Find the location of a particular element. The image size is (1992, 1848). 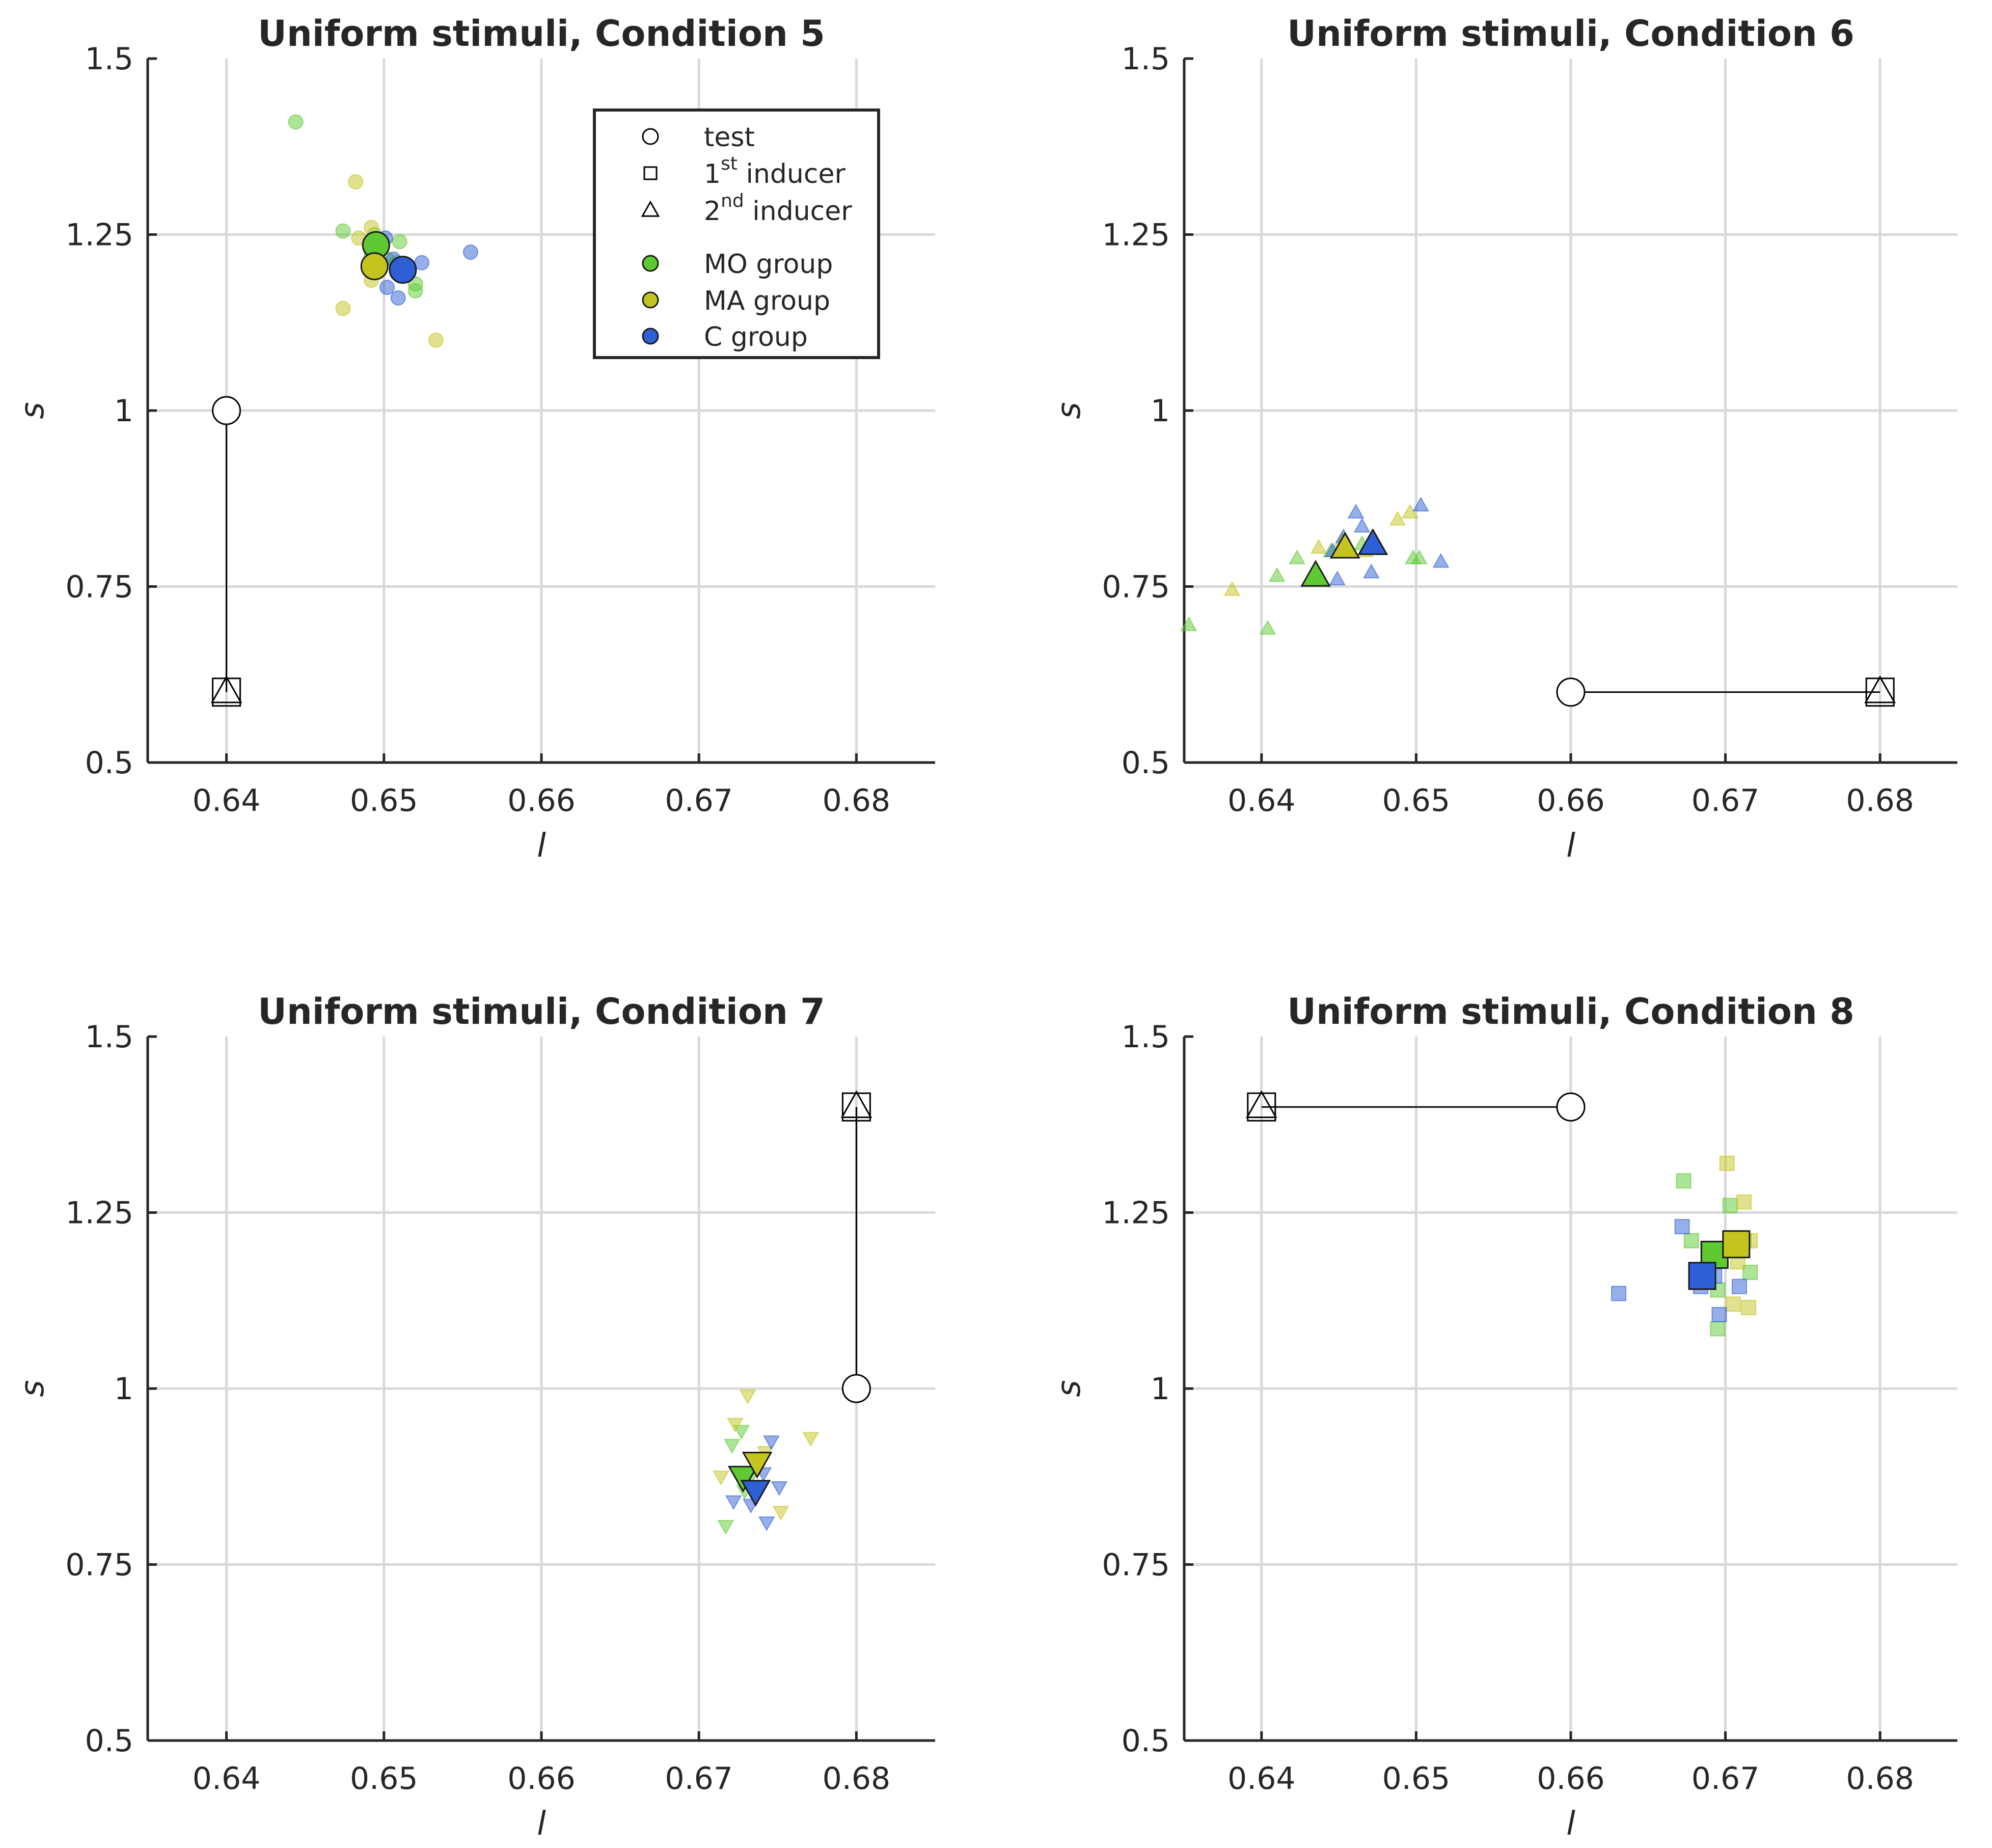

group-mean-mo is located at coordinates (742, 1479).